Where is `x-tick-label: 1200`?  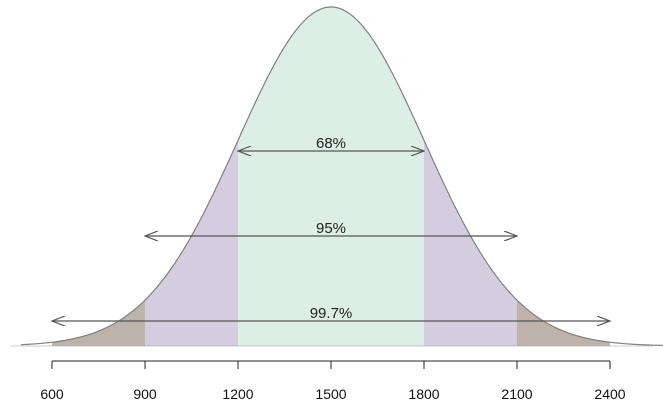 x-tick-label: 1200 is located at coordinates (237, 394).